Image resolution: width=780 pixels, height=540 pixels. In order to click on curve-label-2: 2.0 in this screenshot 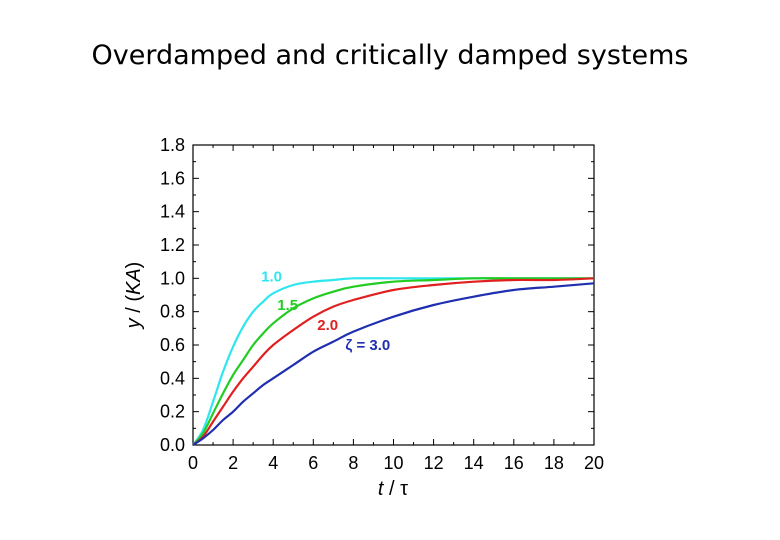, I will do `click(327, 325)`.